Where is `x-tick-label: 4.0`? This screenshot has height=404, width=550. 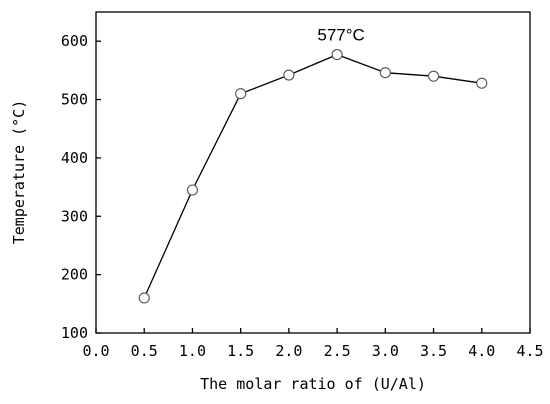
x-tick-label: 4.0 is located at coordinates (481, 351).